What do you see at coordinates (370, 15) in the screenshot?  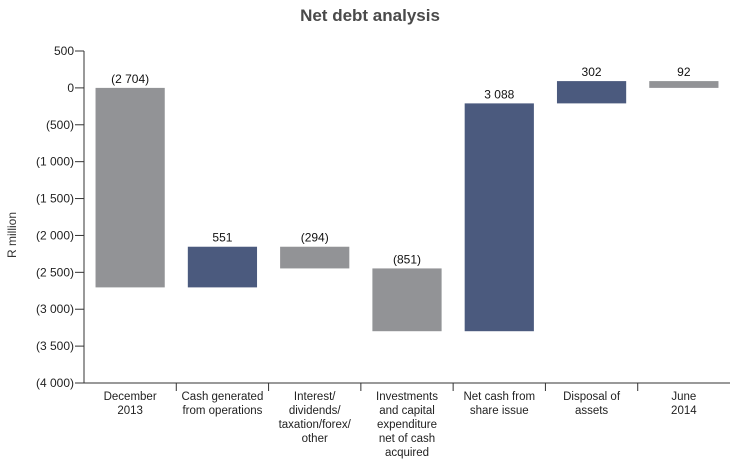 I see `chart-title: Net debt analysis` at bounding box center [370, 15].